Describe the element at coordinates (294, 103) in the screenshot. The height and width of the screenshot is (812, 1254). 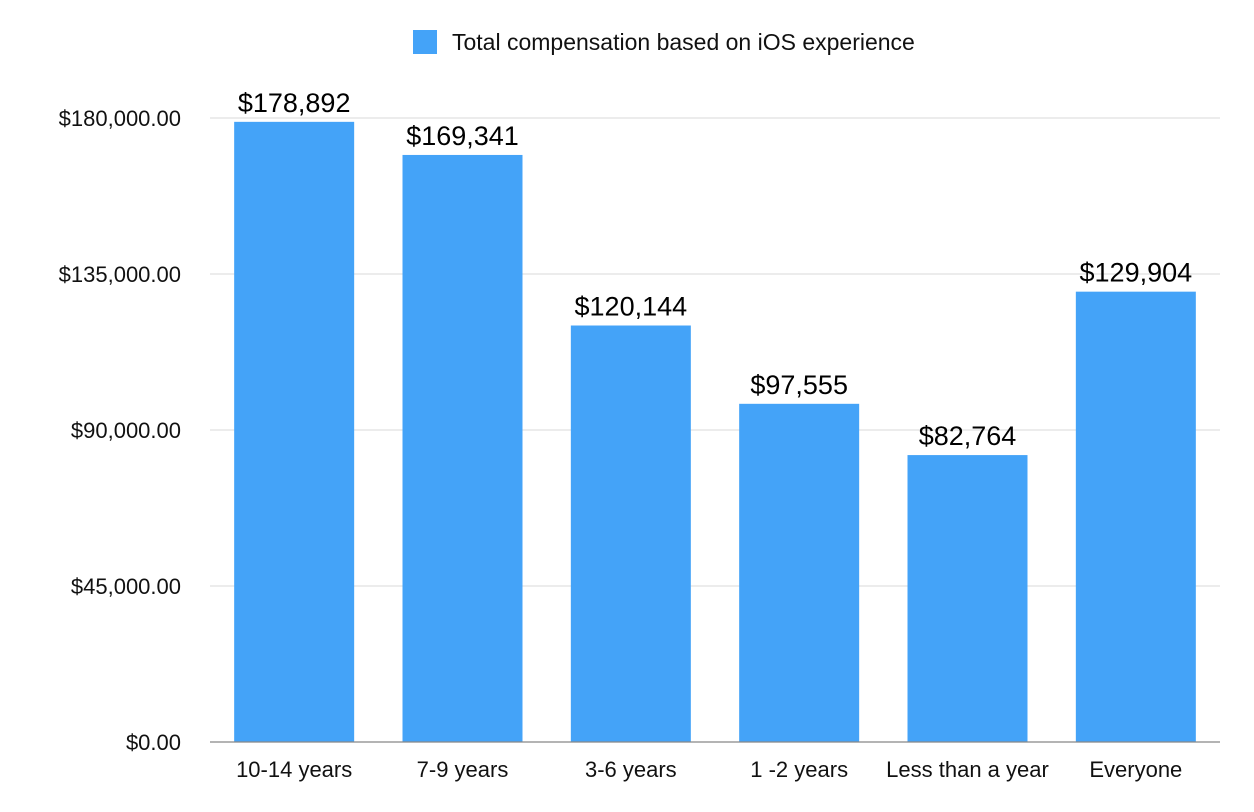
I see `data-label: $178,892` at that location.